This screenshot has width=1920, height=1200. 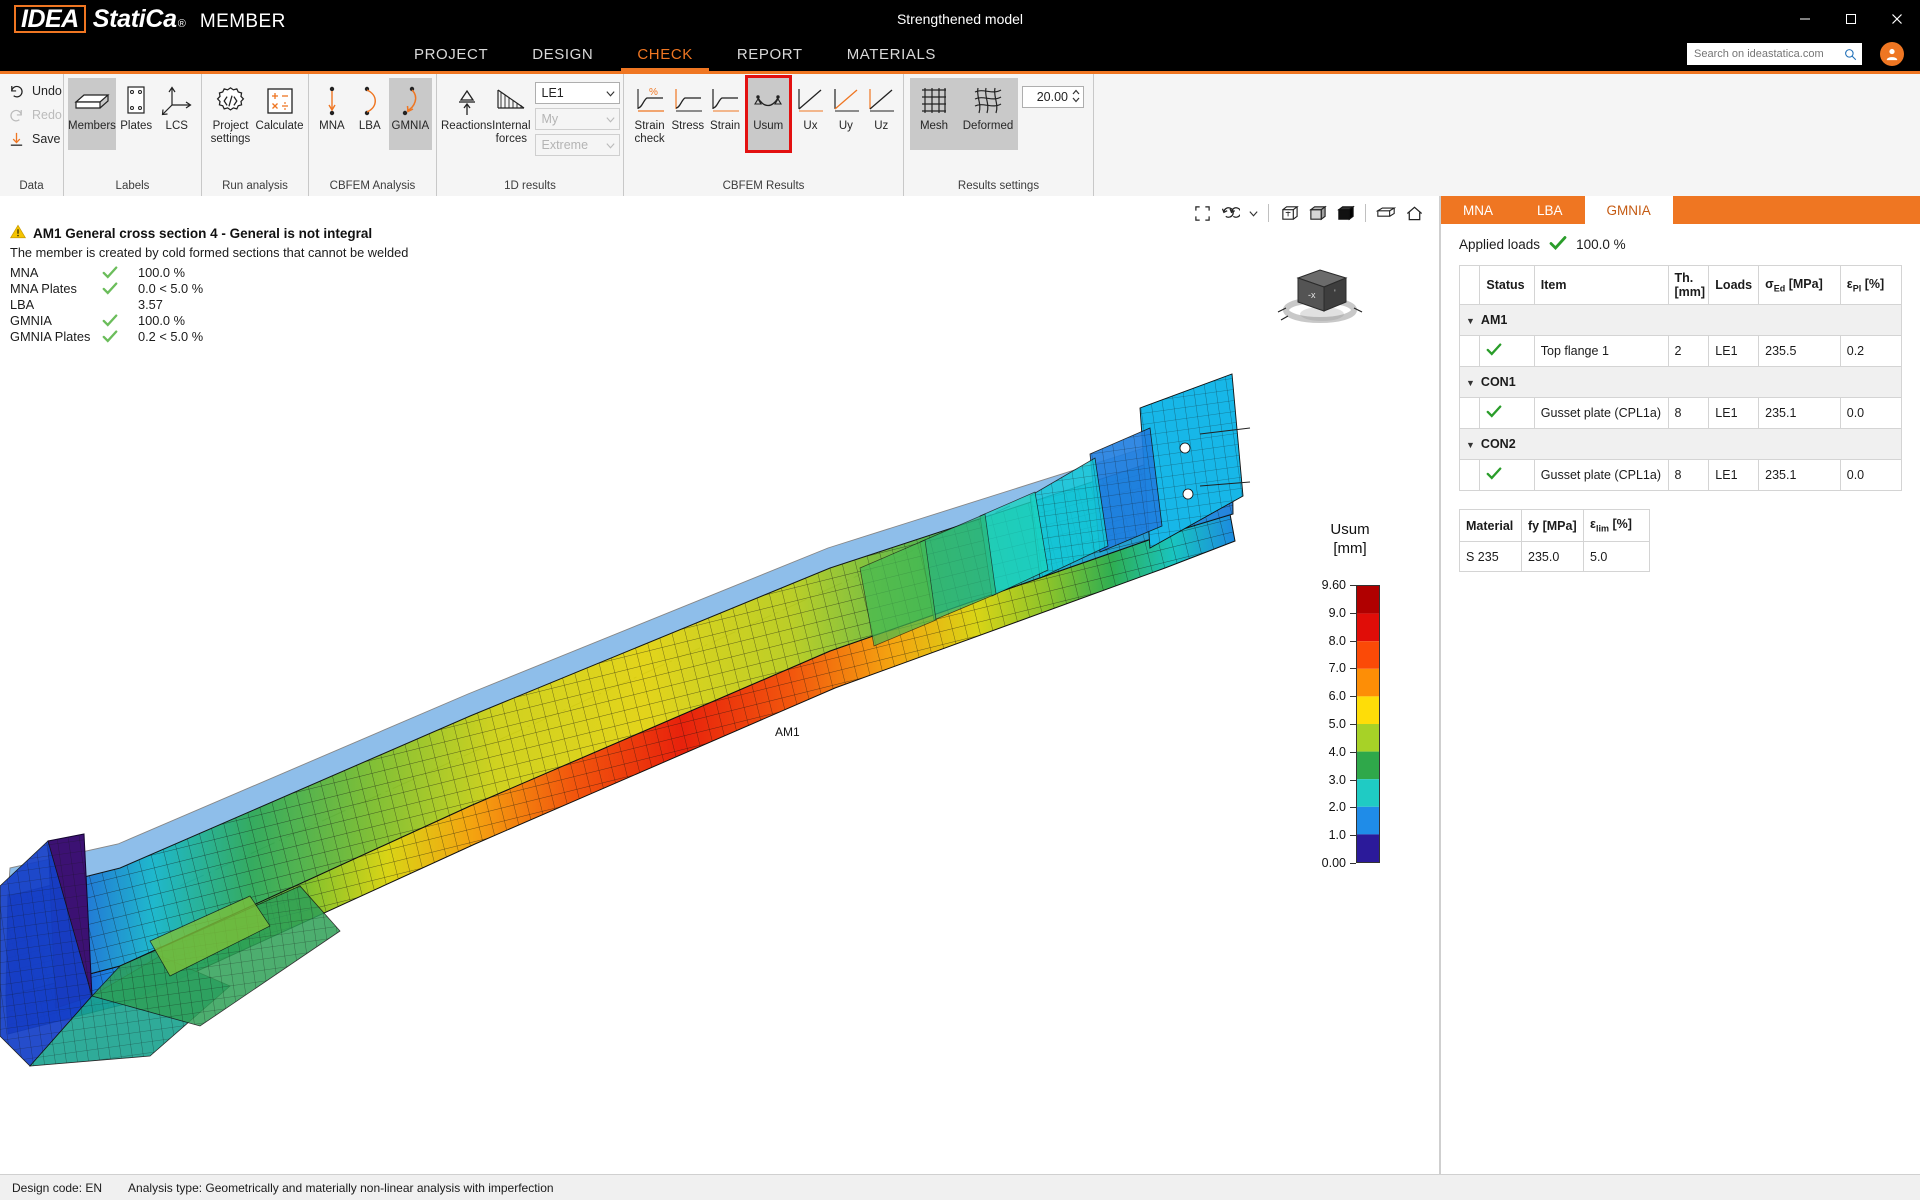 I want to click on component-select: My, so click(x=577, y=119).